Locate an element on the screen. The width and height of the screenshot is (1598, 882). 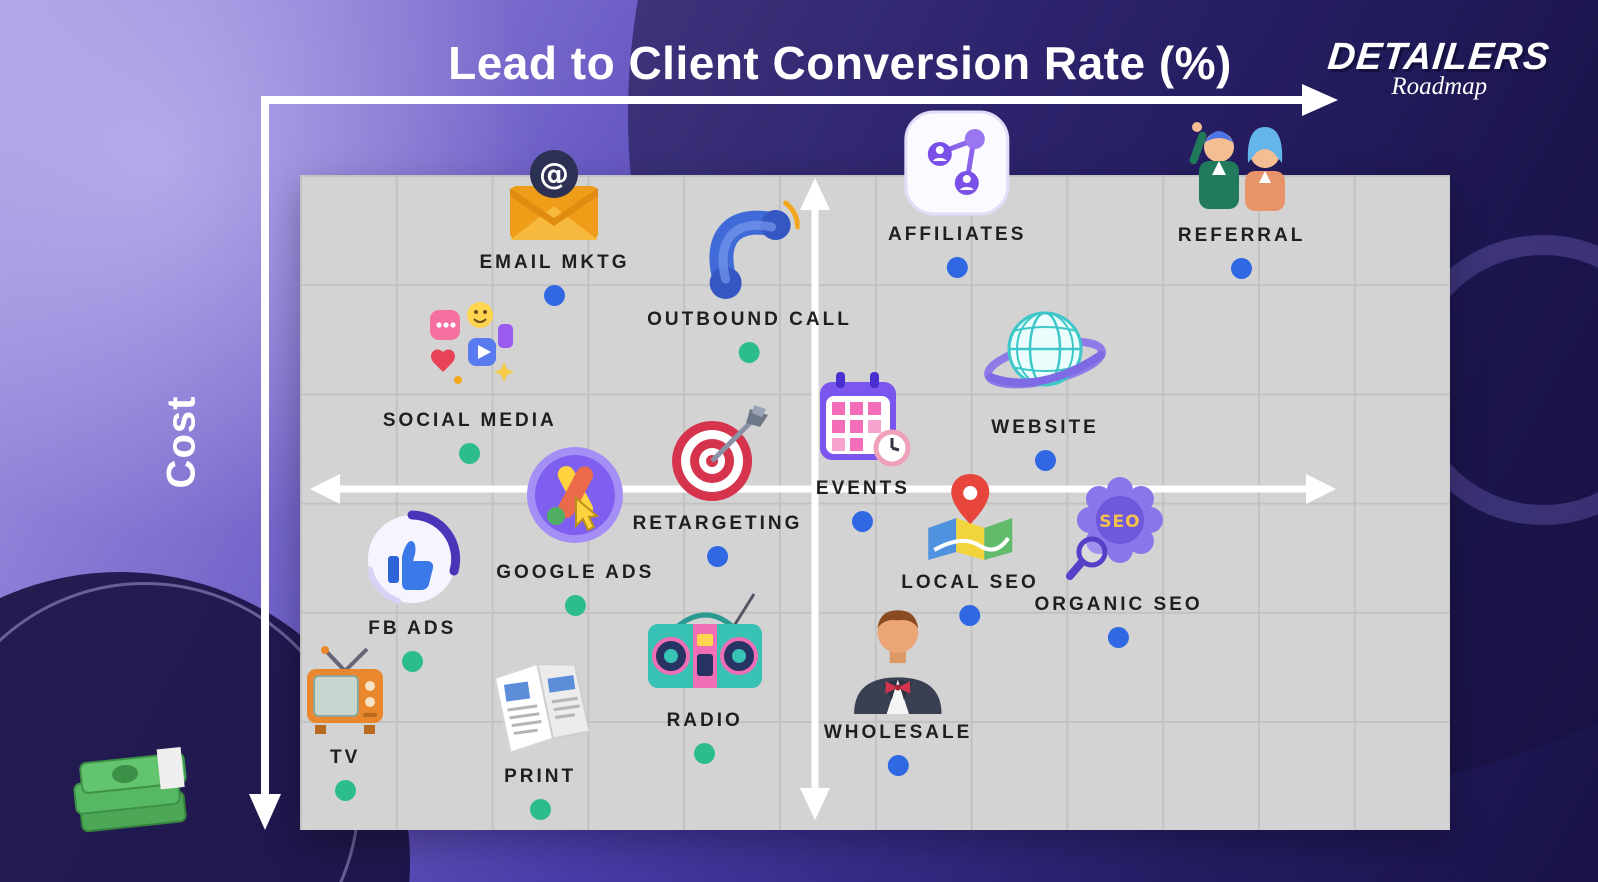
chart-title: Lead to Client Conversion Rate (%) is located at coordinates (840, 63).